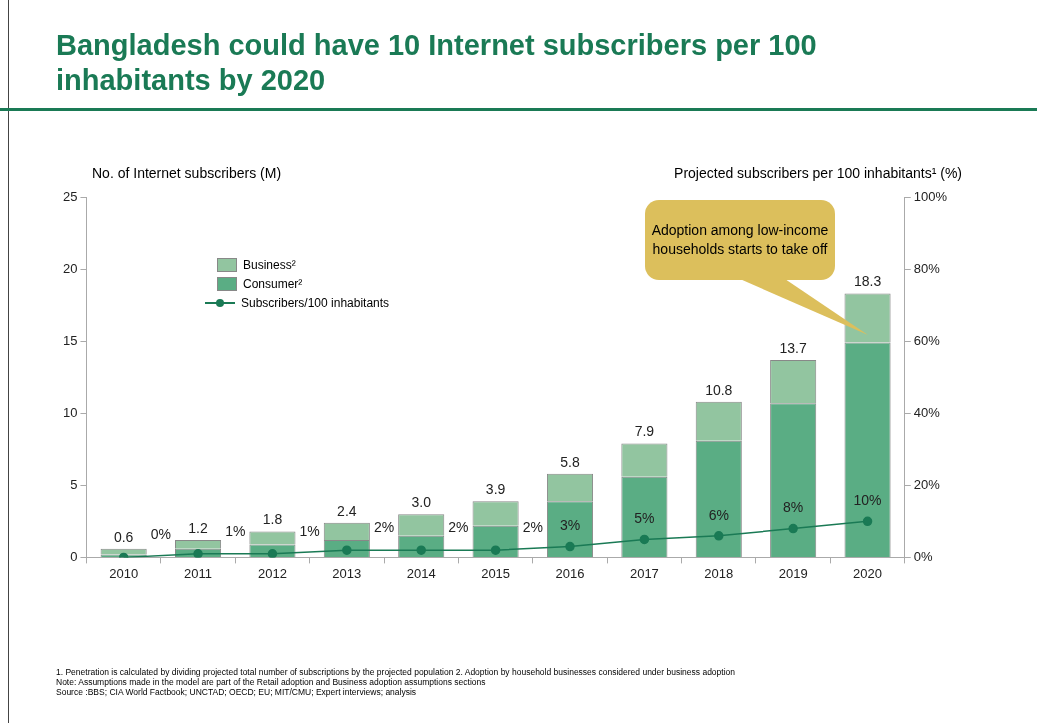 The height and width of the screenshot is (723, 1037). I want to click on x-tick-label: 2016, so click(570, 573).